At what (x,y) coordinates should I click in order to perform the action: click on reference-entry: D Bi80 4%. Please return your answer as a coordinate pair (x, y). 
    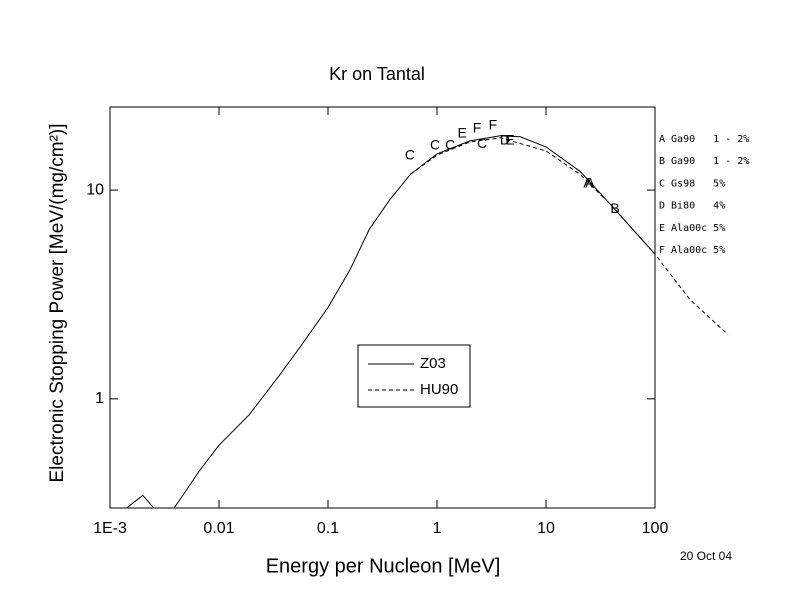
    Looking at the image, I should click on (692, 206).